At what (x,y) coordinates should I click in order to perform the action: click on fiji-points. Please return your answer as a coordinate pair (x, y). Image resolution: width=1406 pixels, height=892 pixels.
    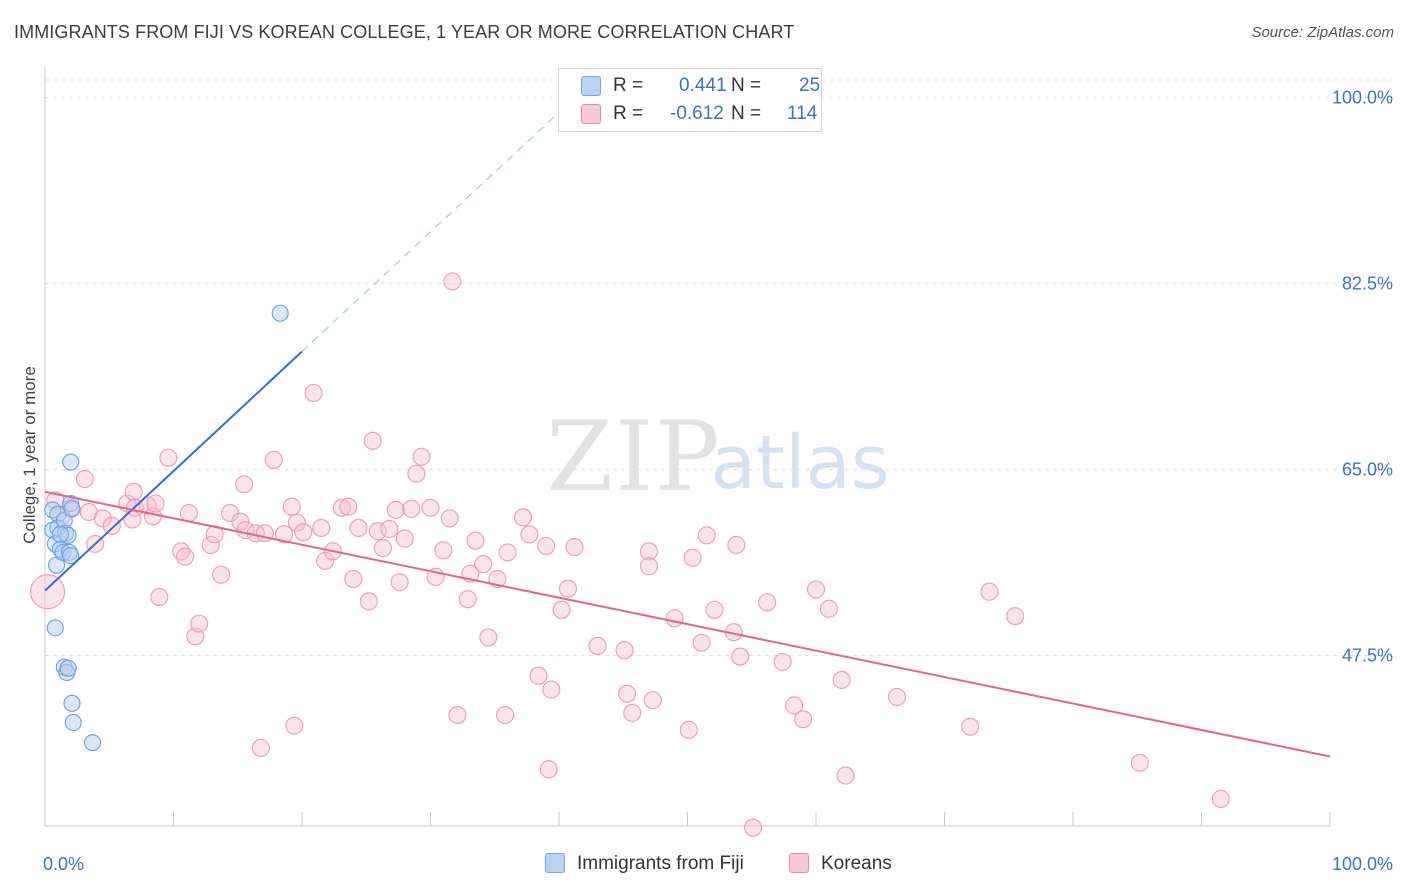
    Looking at the image, I should click on (166, 528).